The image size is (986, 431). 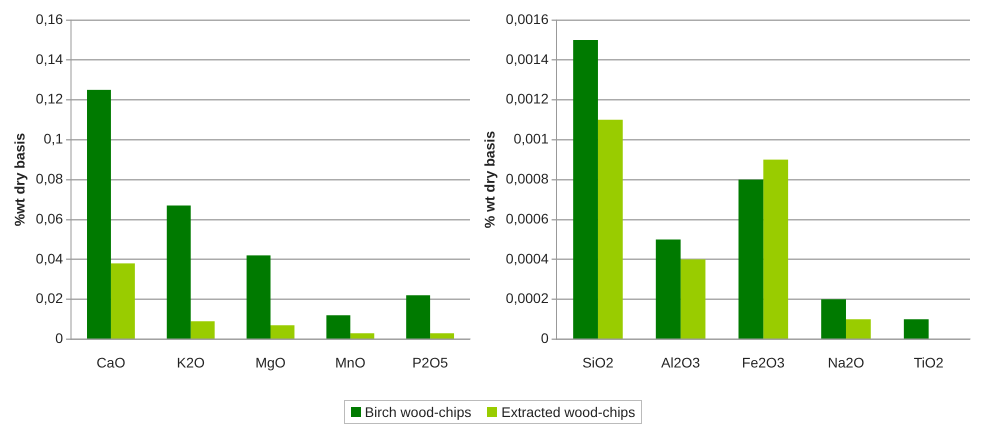 What do you see at coordinates (50, 298) in the screenshot?
I see `y-tick-label: 0,02` at bounding box center [50, 298].